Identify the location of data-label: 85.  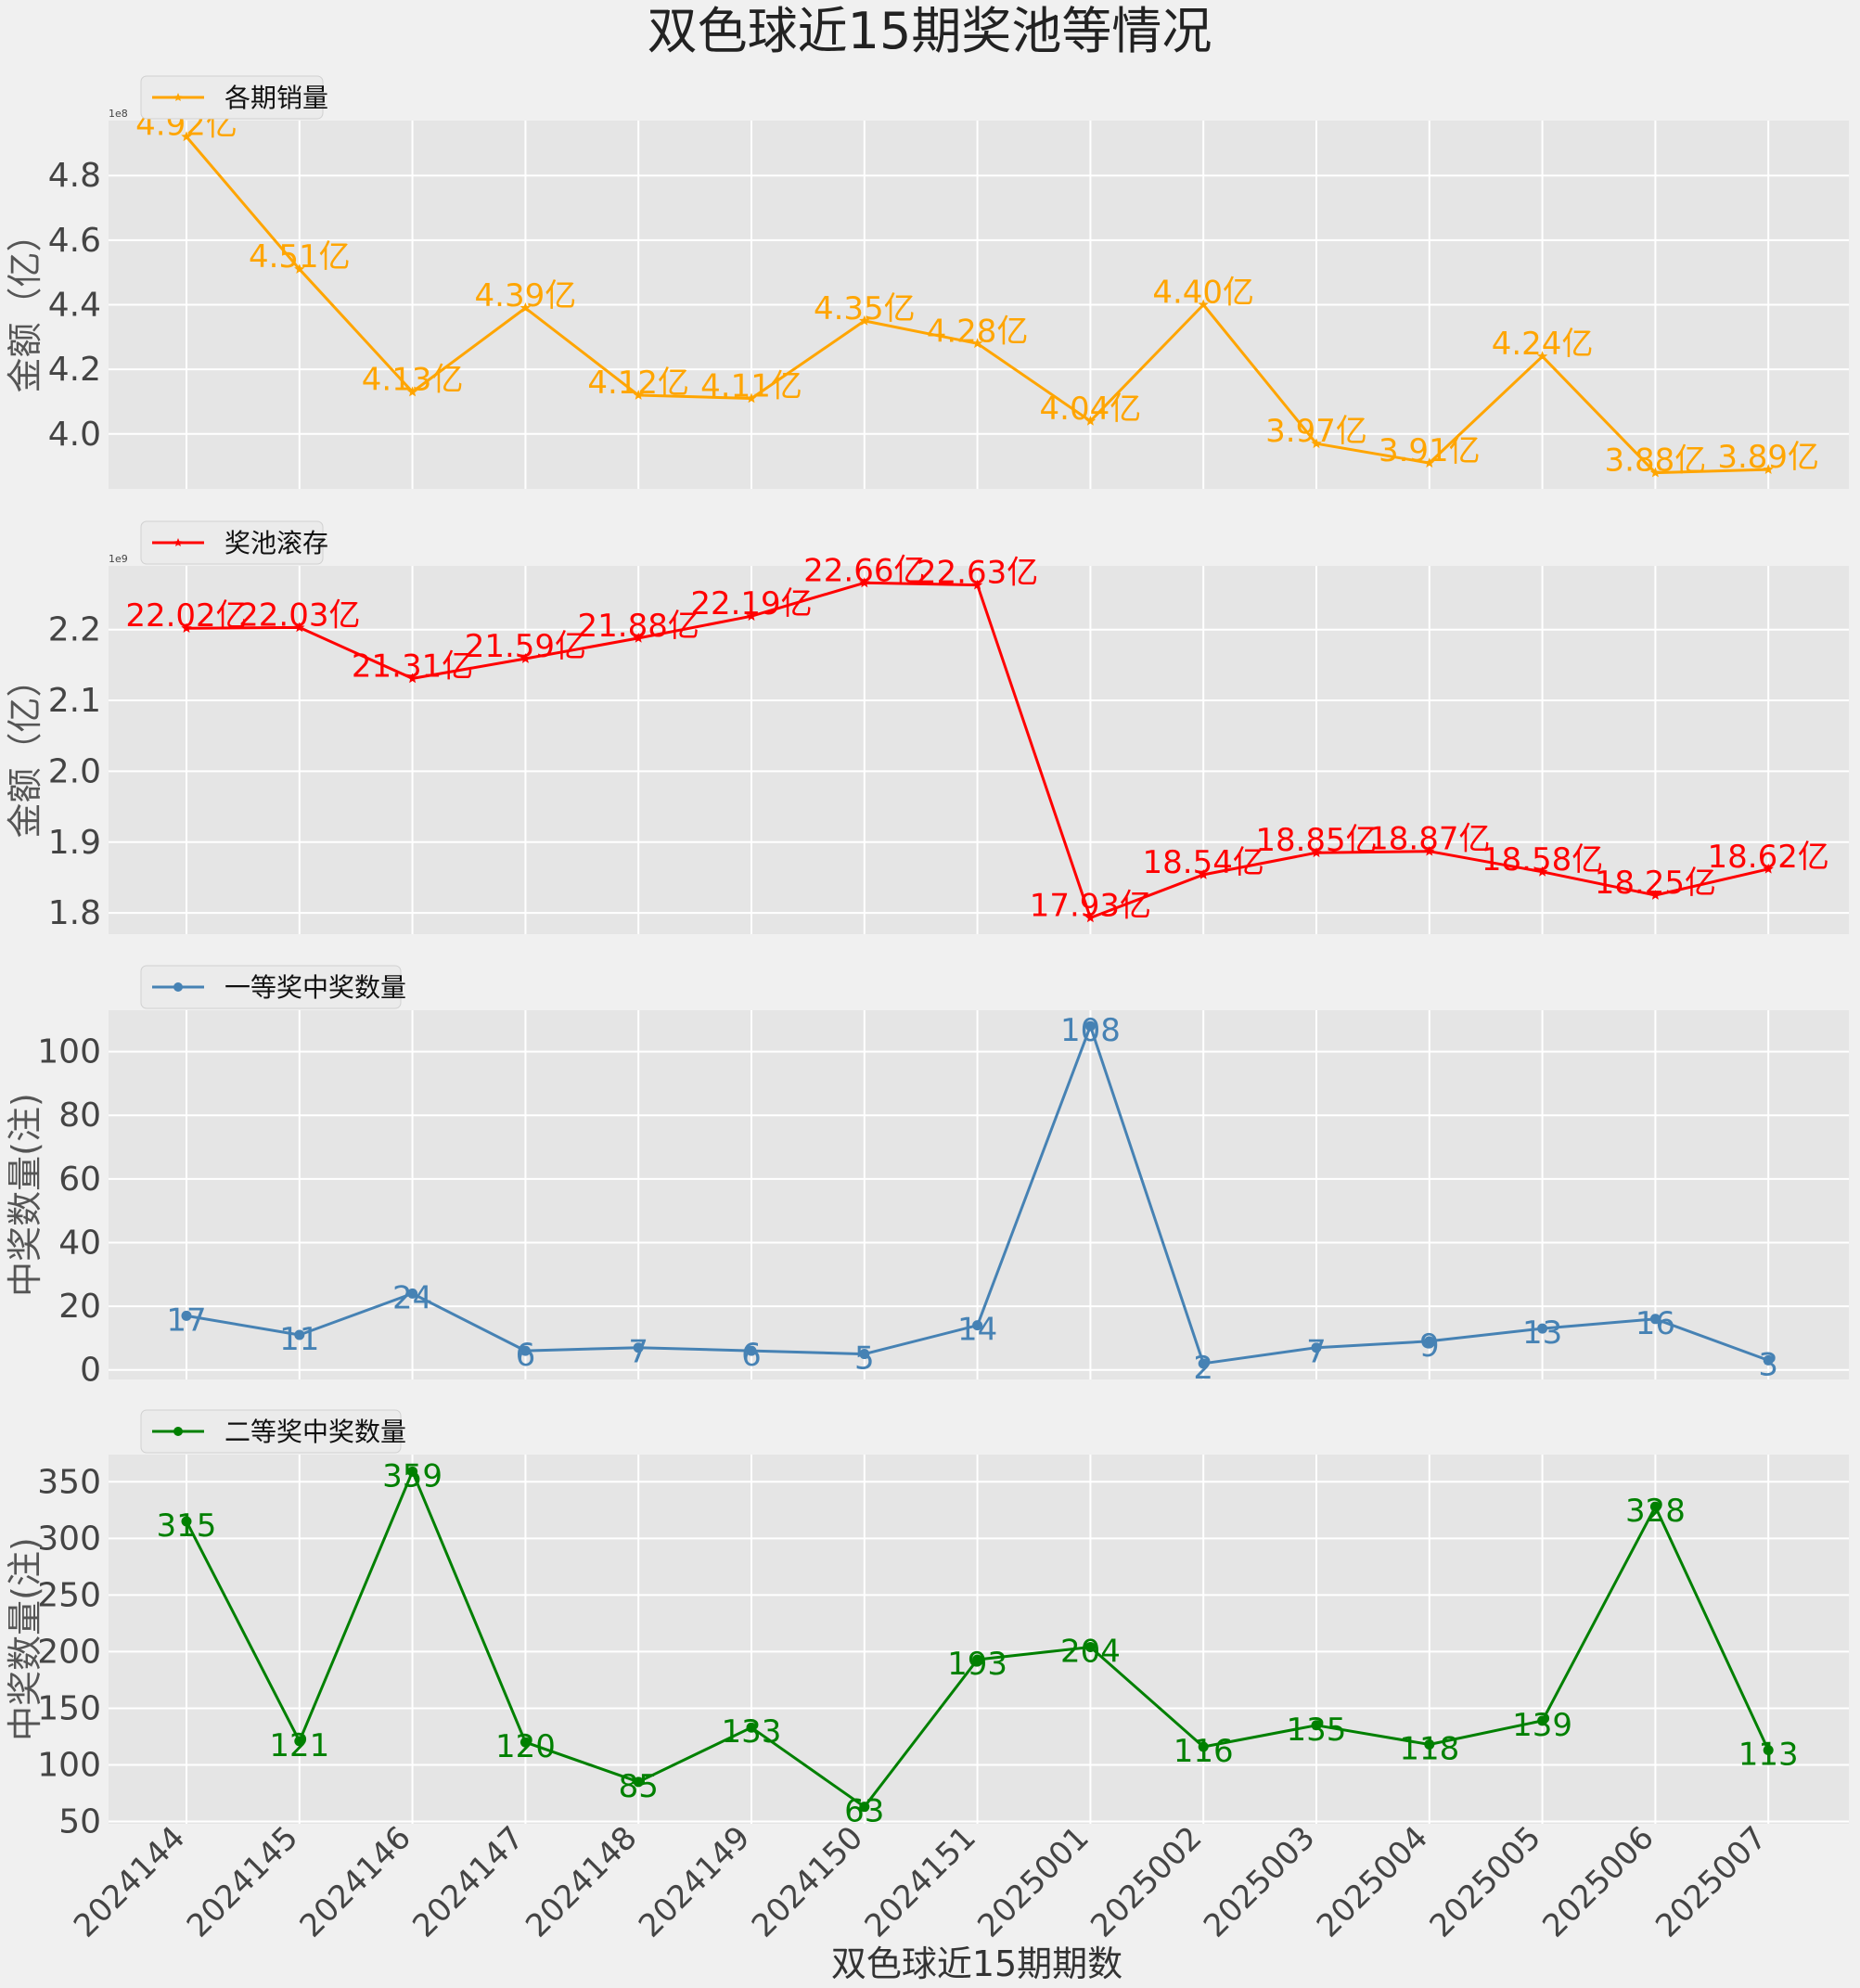
(639, 1787).